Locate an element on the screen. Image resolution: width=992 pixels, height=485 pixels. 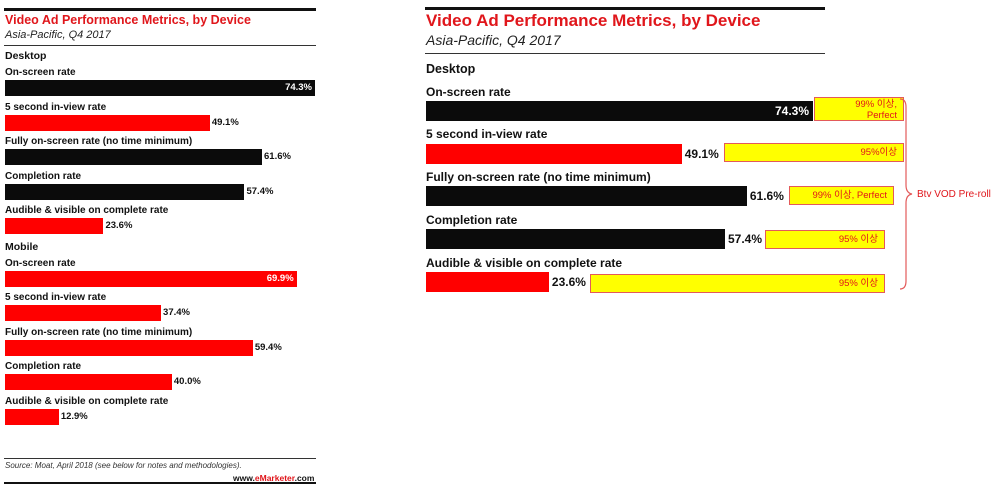
bracket-connector is located at coordinates (906, 194).